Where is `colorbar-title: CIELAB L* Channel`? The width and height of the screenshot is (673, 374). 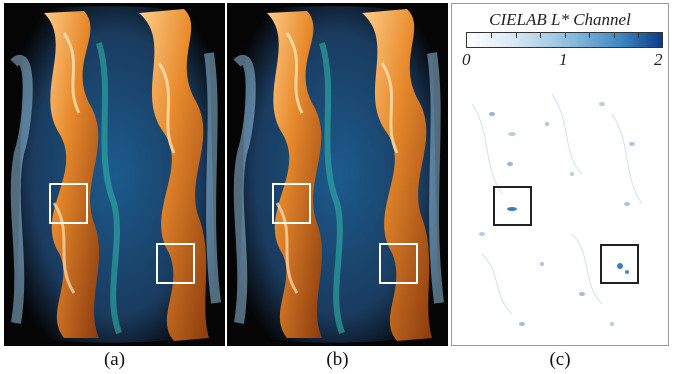 colorbar-title: CIELAB L* Channel is located at coordinates (560, 19).